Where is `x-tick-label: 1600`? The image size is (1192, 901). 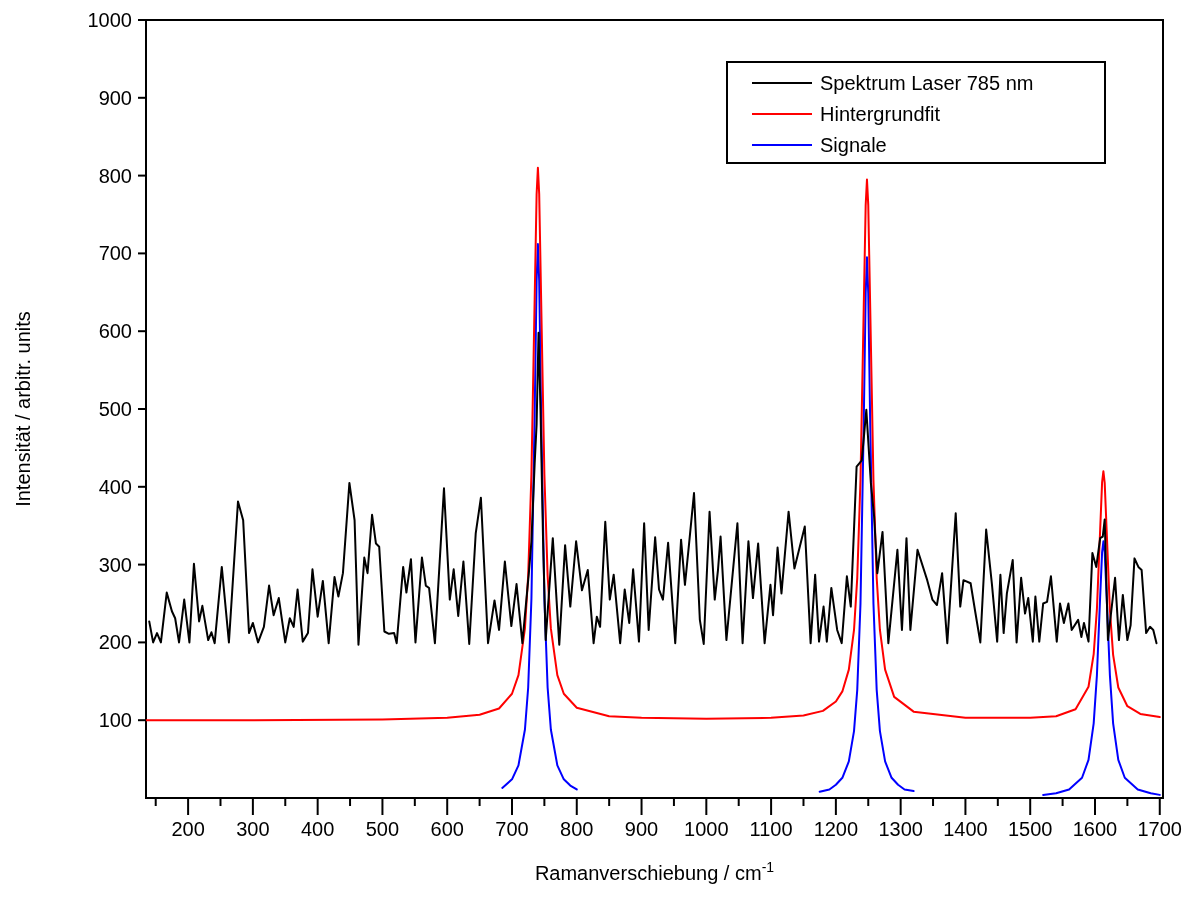 x-tick-label: 1600 is located at coordinates (1095, 829).